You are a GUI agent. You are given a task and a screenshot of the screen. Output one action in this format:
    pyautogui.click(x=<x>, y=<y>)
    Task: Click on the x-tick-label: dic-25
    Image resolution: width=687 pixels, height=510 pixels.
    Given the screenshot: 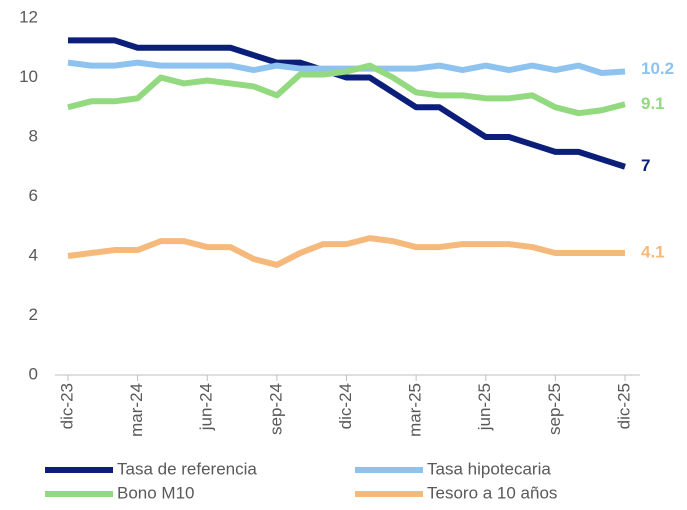 What is the action you would take?
    pyautogui.click(x=623, y=406)
    